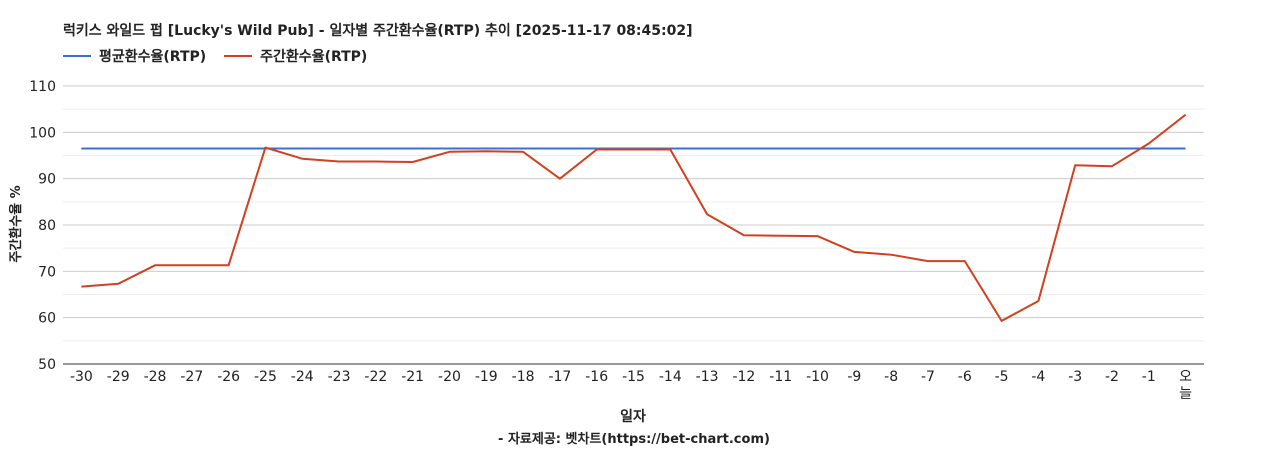 This screenshot has height=450, width=1268. What do you see at coordinates (780, 377) in the screenshot?
I see `x-tick-label: -11` at bounding box center [780, 377].